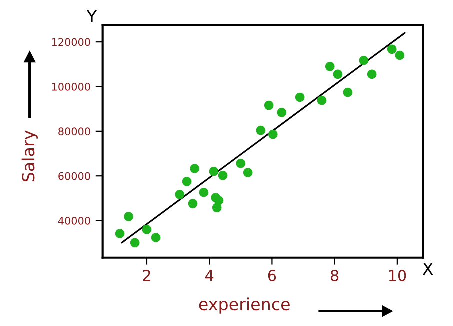 The height and width of the screenshot is (326, 453). Describe the element at coordinates (209, 276) in the screenshot. I see `x-tick-label: 4` at that location.